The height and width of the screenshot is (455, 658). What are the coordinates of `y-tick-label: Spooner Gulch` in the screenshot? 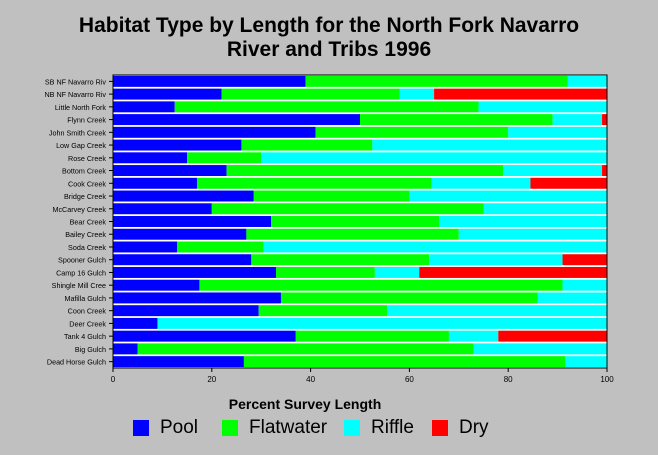 It's located at (82, 260).